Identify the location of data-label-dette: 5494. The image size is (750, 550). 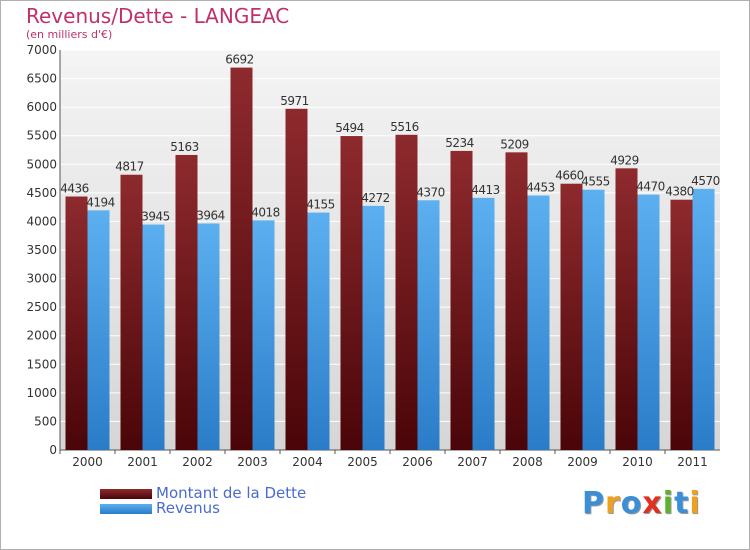
(349, 128).